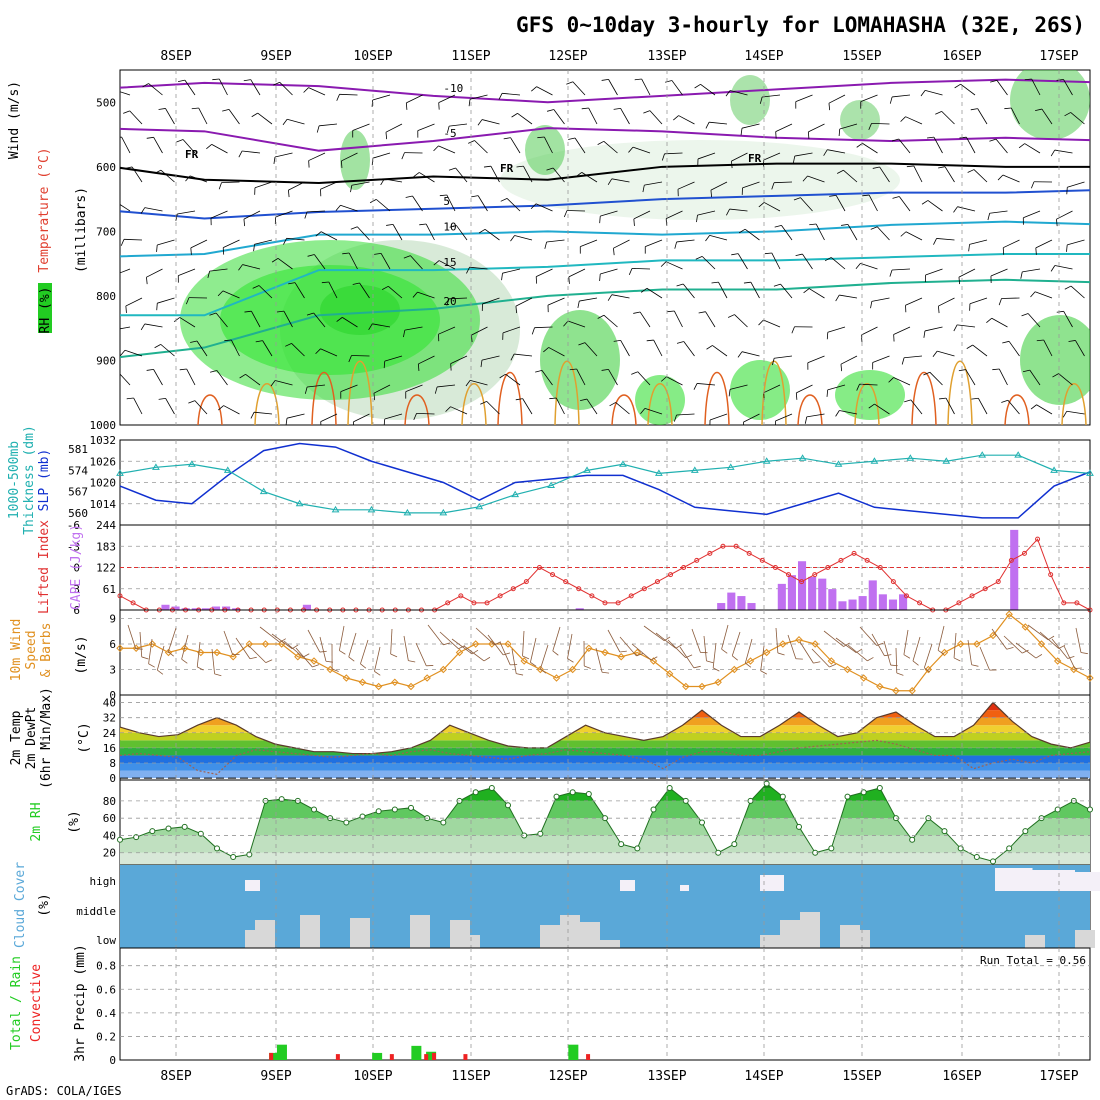  I want to click on cape-bar, so click(862, 603).